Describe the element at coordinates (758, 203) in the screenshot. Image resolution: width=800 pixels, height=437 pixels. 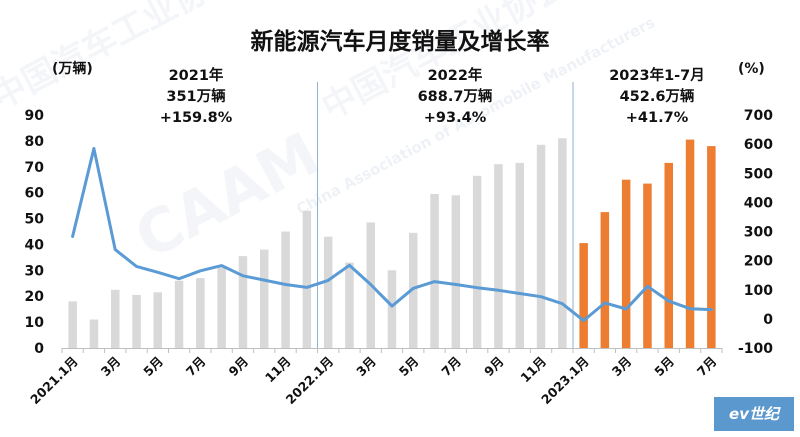
I see `right-tick-label: 400` at that location.